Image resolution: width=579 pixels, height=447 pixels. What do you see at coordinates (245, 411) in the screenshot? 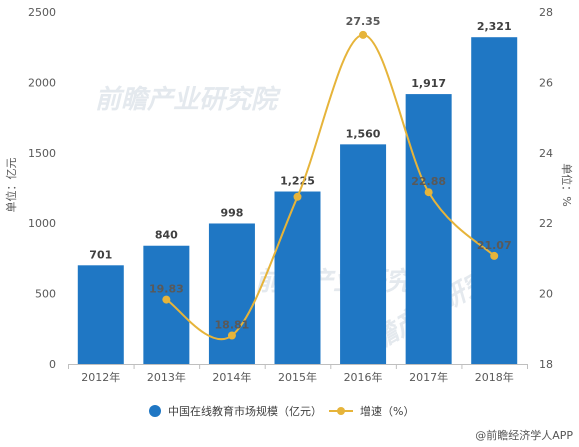
I see `legend-label-bar: 中国在线教育市场规模（亿元）` at bounding box center [245, 411].